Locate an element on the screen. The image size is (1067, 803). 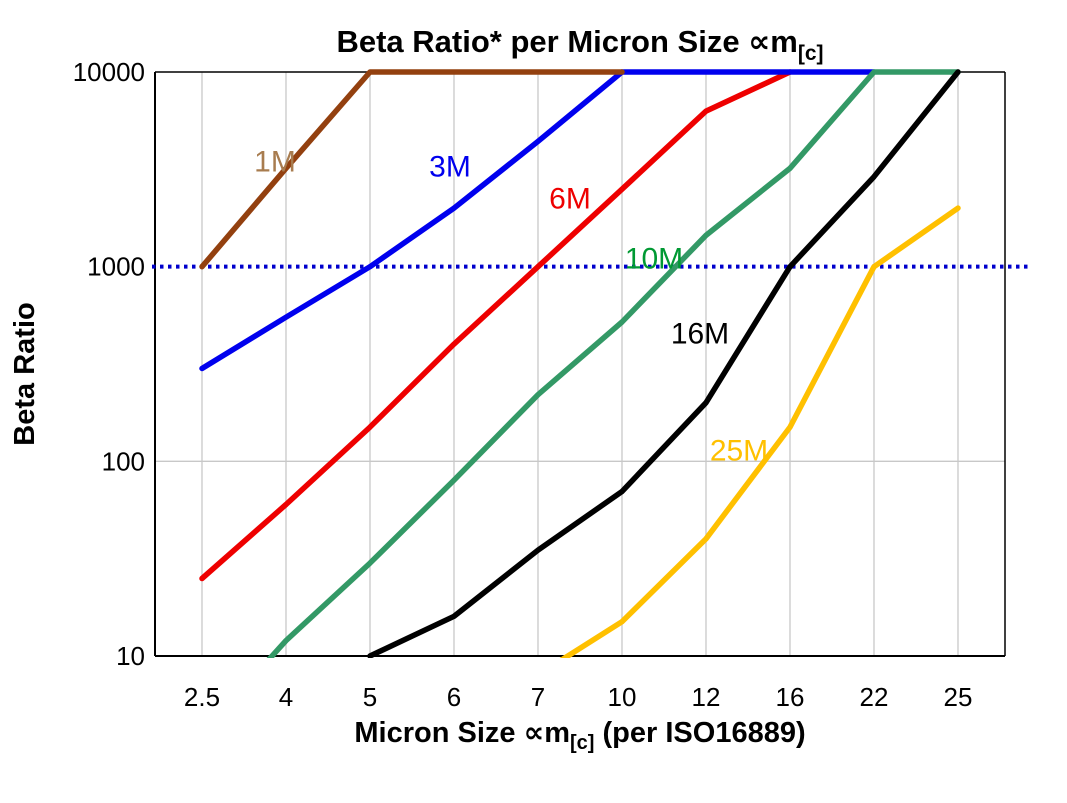
series-label-1M: 1M is located at coordinates (275, 162).